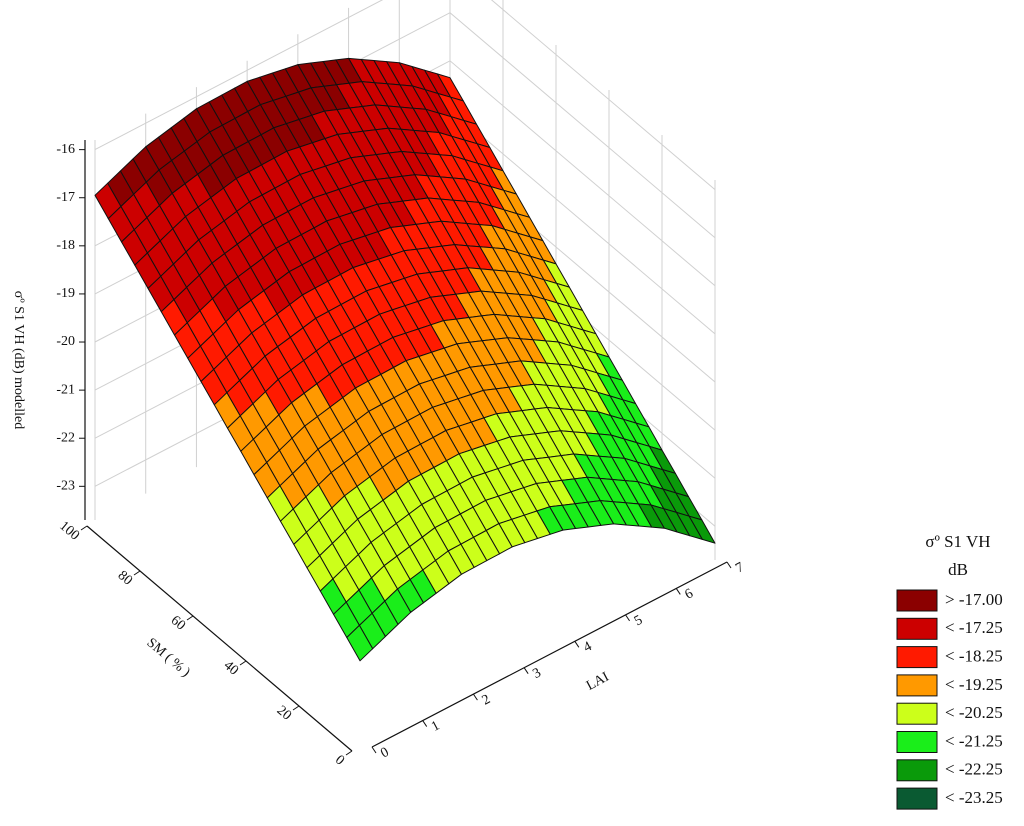 This screenshot has width=1024, height=826. Describe the element at coordinates (957, 541) in the screenshot. I see `legend-title: σº S1 VH` at that location.